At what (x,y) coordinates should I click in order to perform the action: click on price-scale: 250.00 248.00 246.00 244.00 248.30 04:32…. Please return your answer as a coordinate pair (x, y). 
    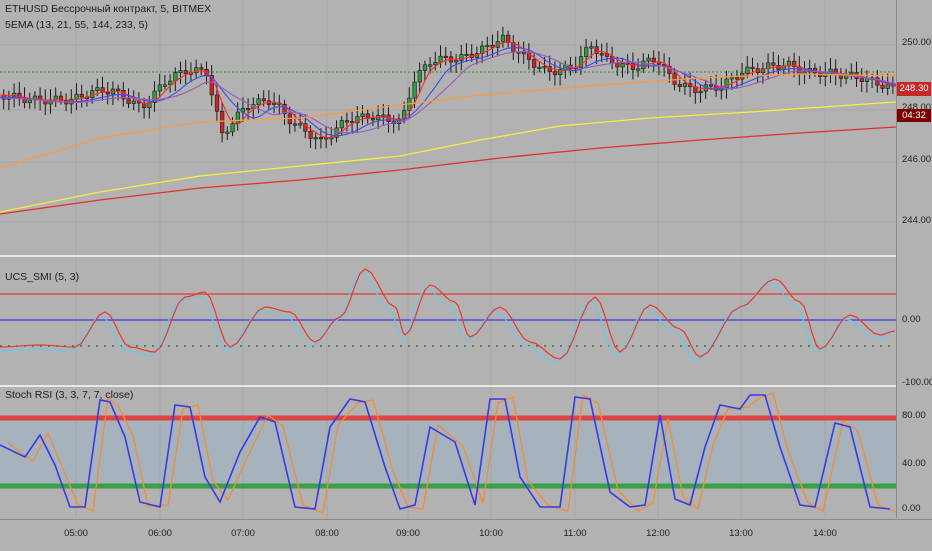
    Looking at the image, I should click on (914, 259).